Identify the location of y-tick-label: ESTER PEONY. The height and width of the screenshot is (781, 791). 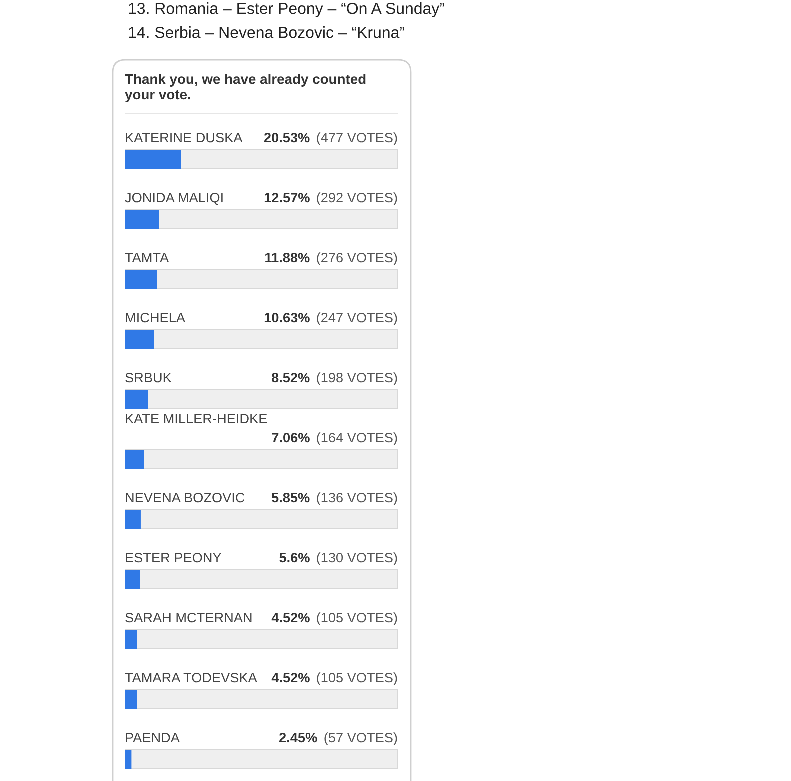
(174, 558).